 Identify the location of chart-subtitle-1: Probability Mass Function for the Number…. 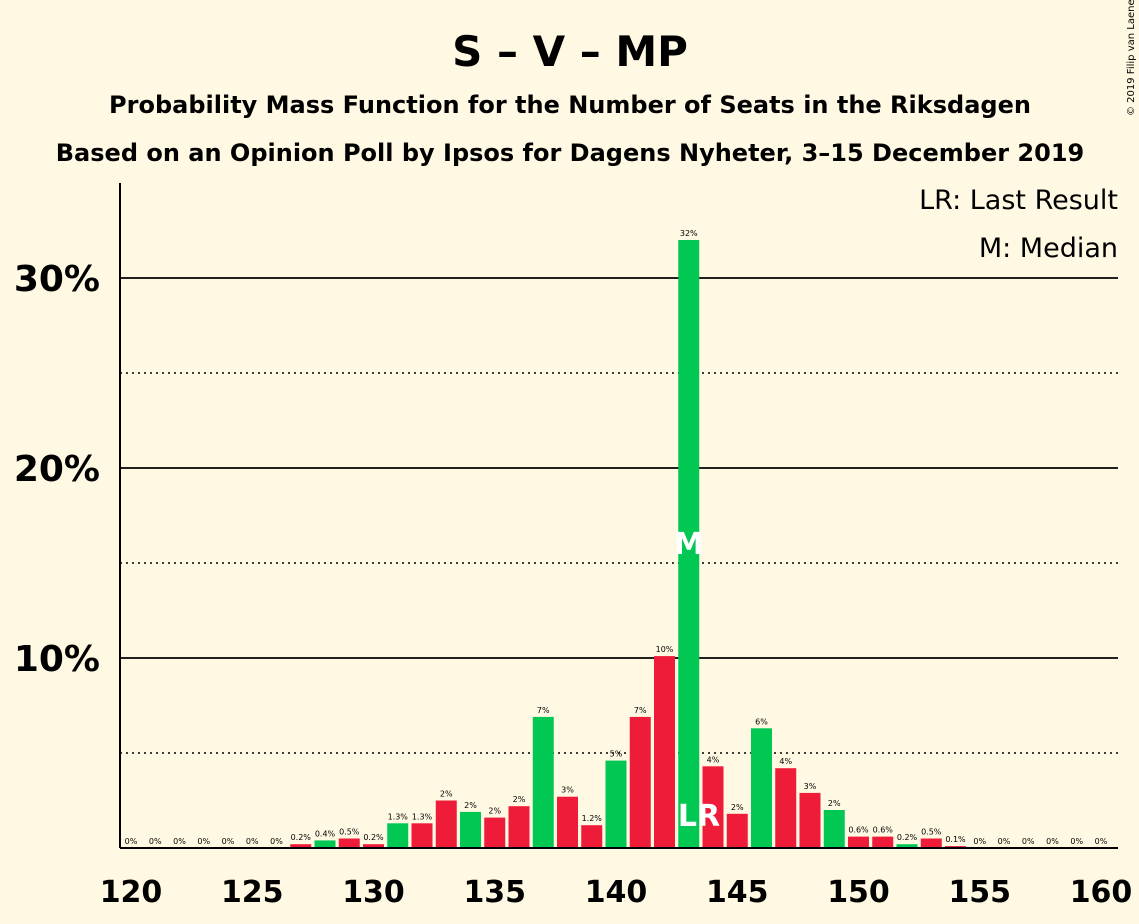
(570, 105).